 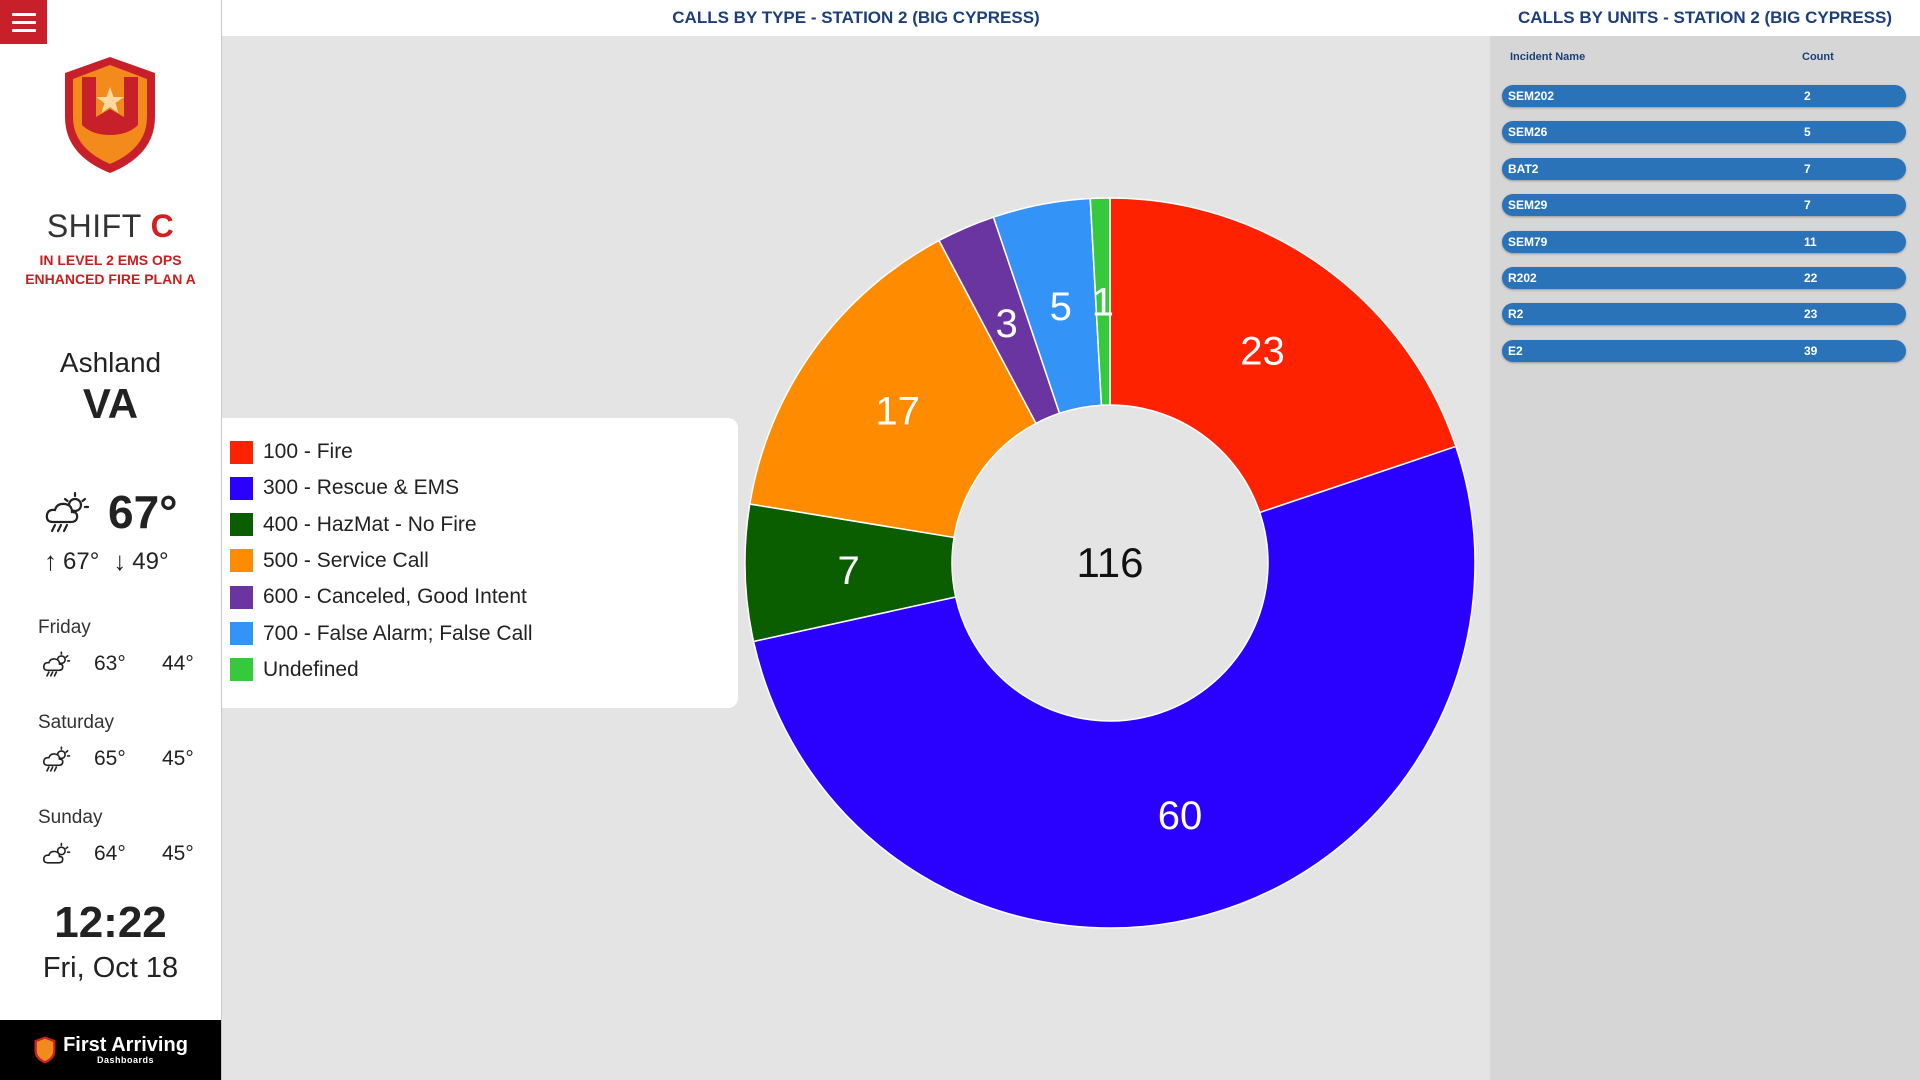 I want to click on legend-label: 500 - Service Call, so click(x=346, y=560).